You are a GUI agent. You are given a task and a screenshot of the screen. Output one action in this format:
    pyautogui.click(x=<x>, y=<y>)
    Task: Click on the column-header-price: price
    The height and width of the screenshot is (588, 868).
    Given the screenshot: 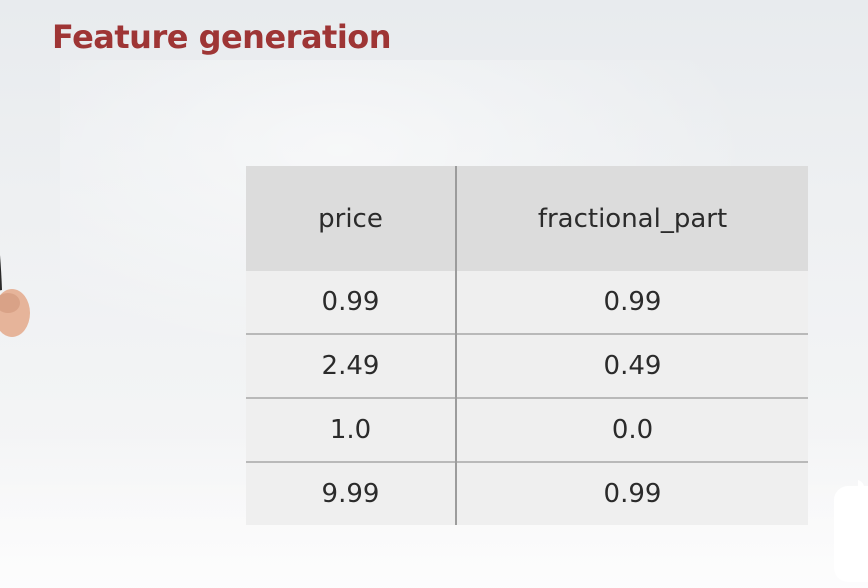 What is the action you would take?
    pyautogui.click(x=351, y=218)
    